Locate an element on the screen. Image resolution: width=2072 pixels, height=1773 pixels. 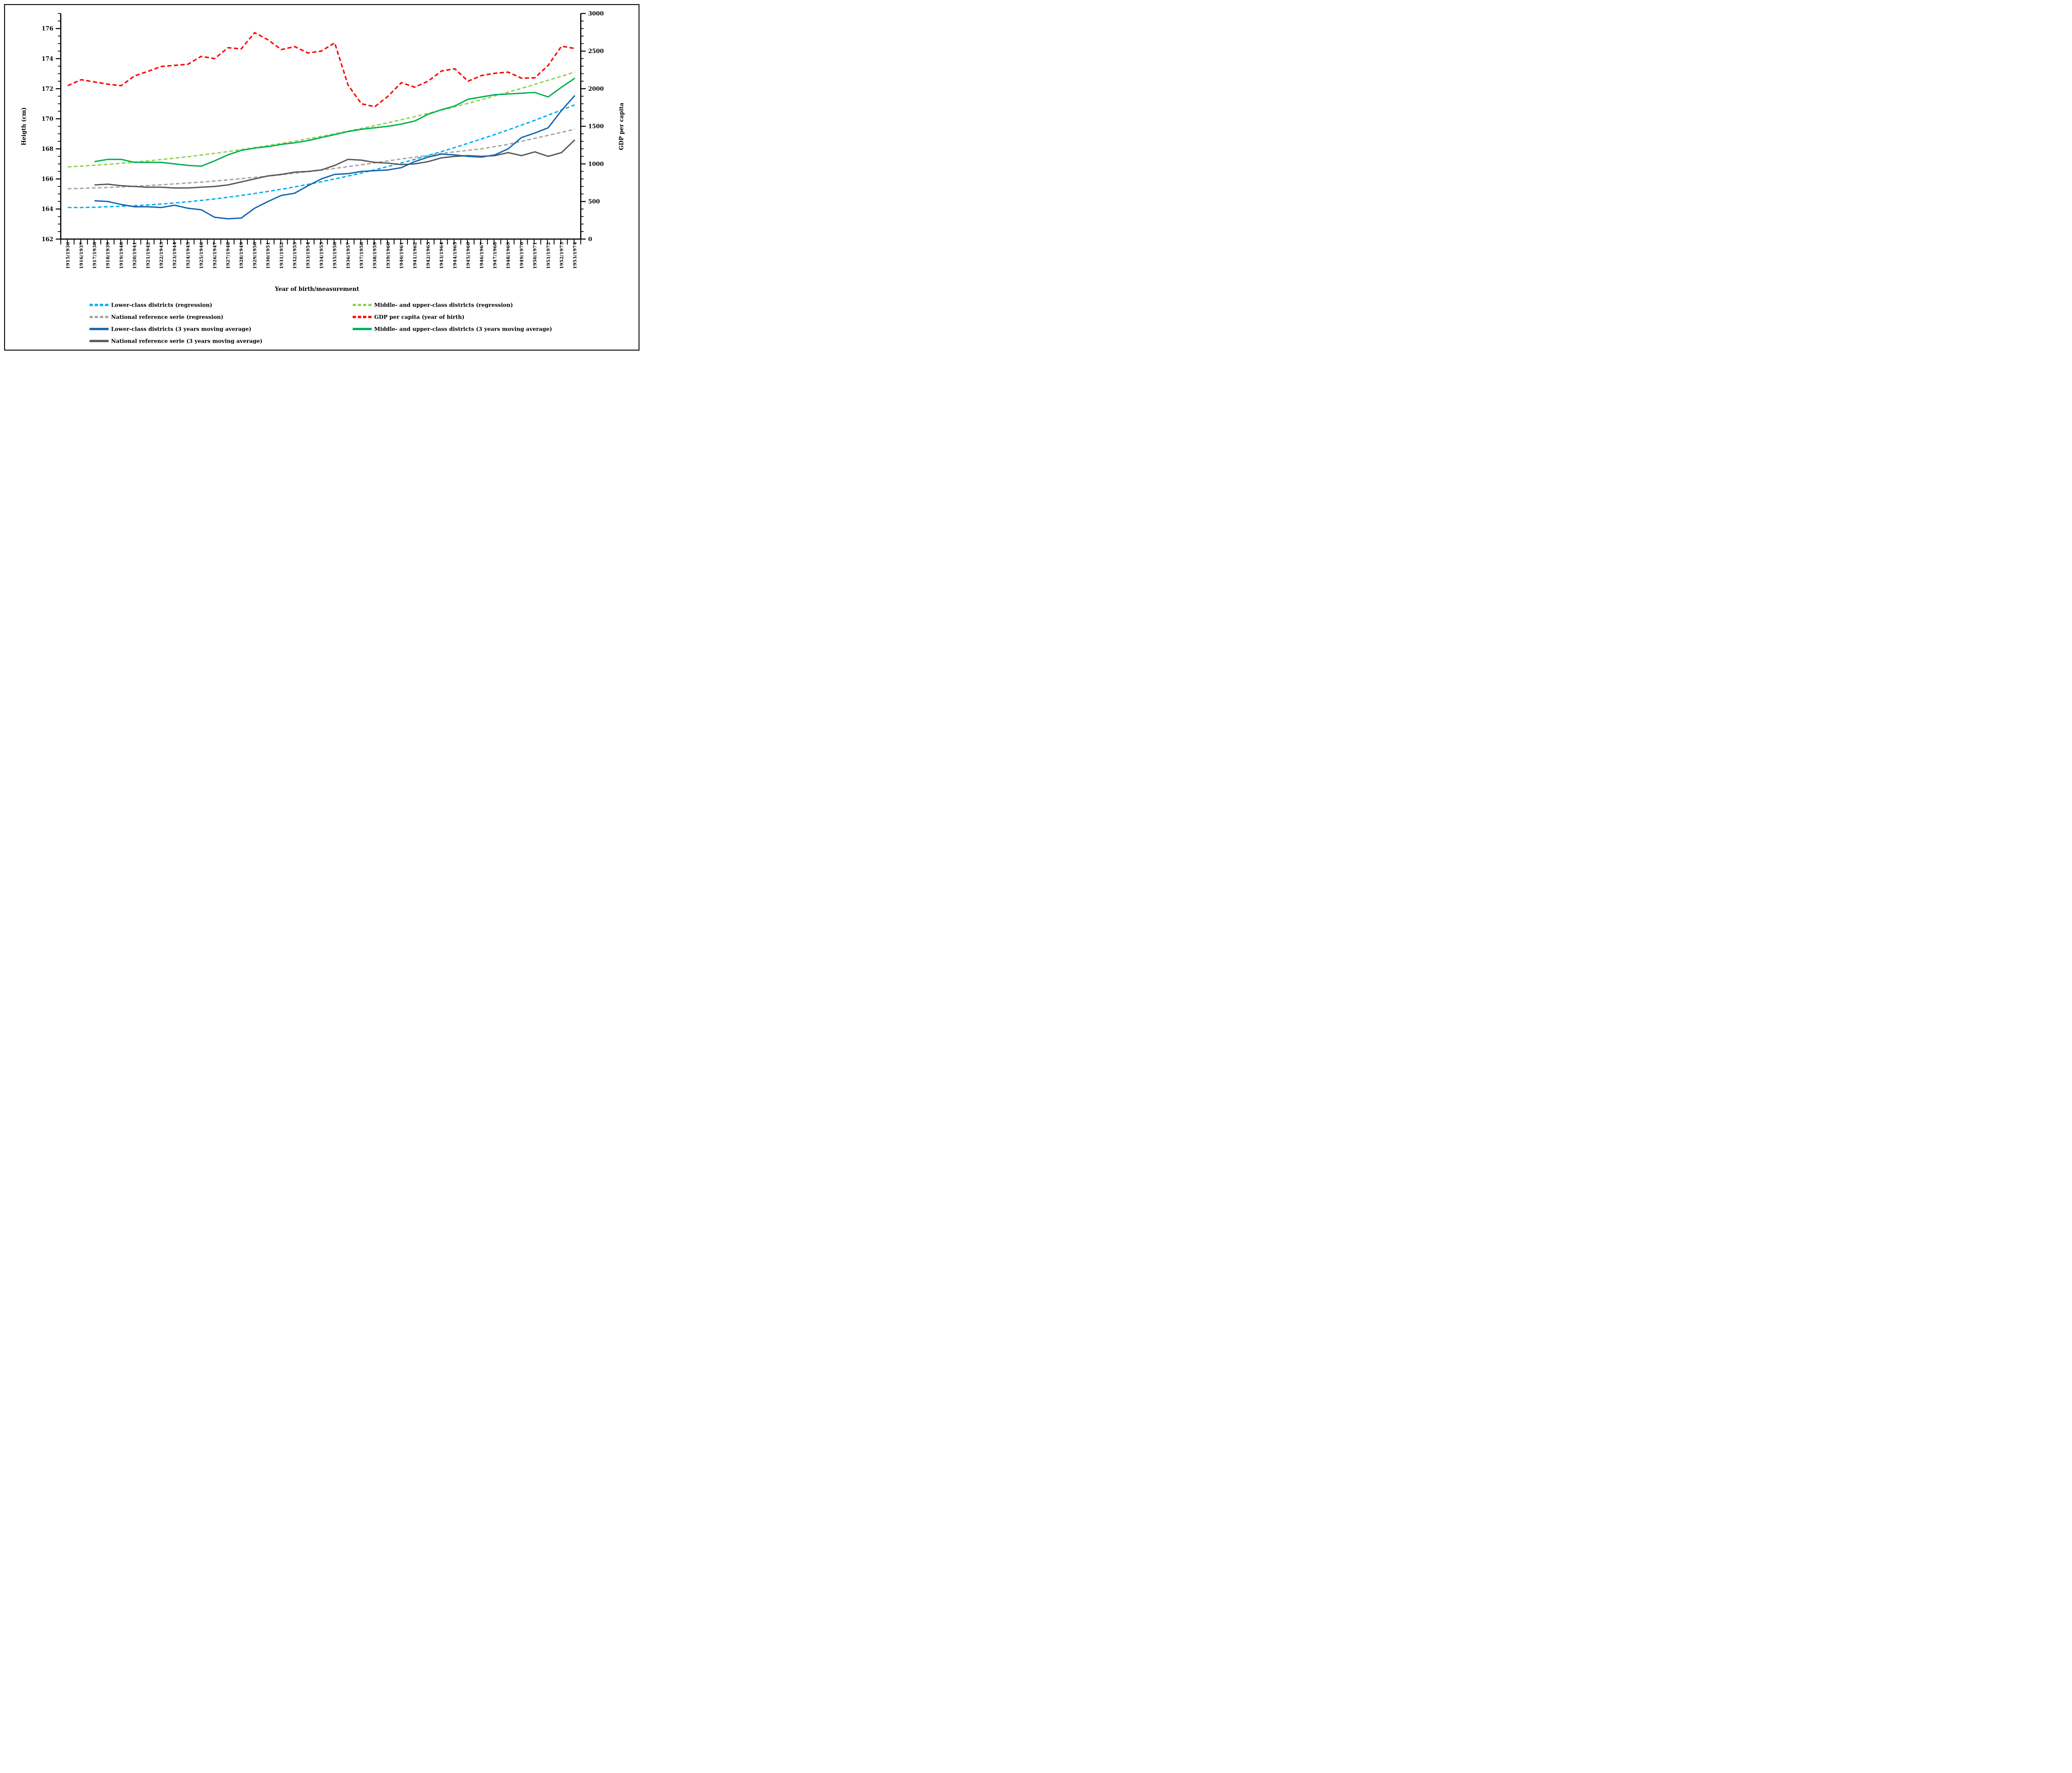
x-tick-label: 1932/1953 is located at coordinates (295, 255).